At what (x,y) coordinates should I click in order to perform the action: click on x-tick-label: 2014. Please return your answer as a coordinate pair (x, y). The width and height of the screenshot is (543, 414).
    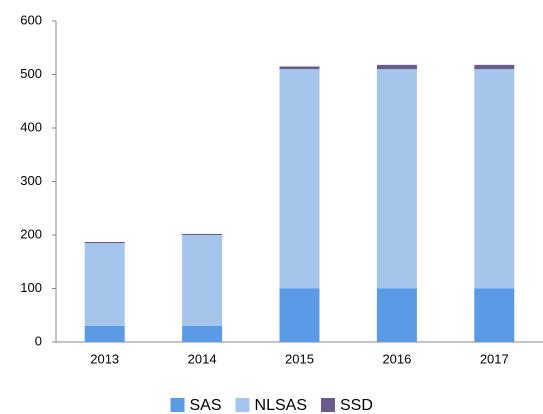
    Looking at the image, I should click on (202, 358).